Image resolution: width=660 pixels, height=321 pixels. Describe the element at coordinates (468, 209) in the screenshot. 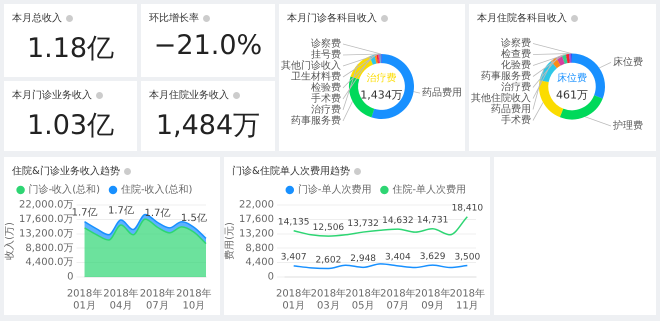

I see `data-label: 18,410` at that location.